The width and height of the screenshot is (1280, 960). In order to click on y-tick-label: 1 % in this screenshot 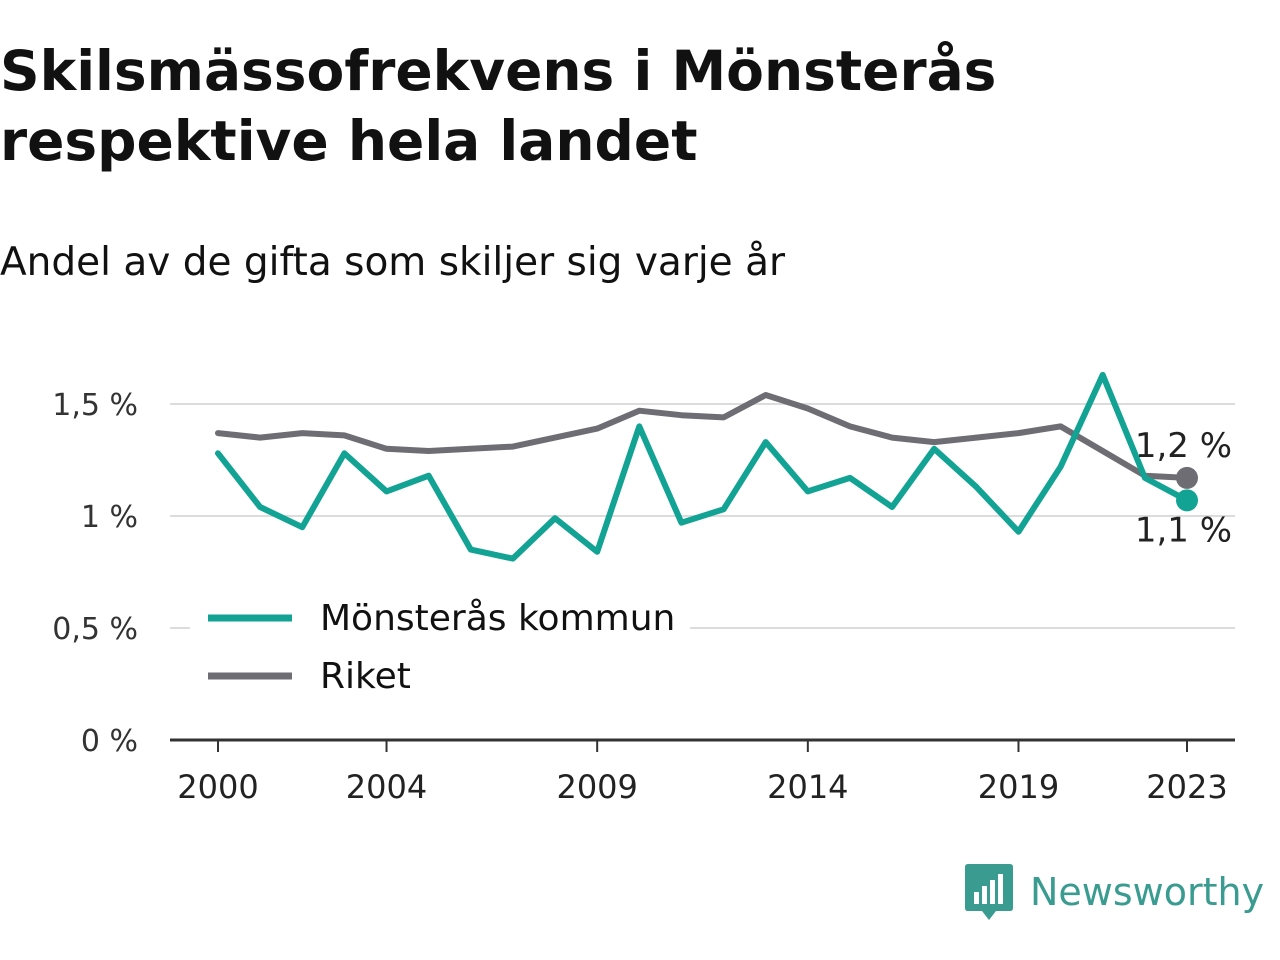, I will do `click(109, 517)`.